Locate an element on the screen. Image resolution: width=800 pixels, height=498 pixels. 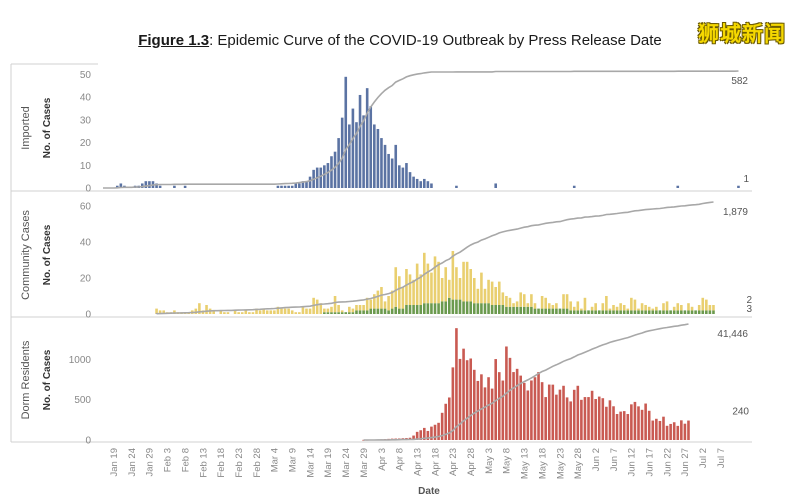
y-axis-label-community: No. of Cases is located at coordinates (47, 254).